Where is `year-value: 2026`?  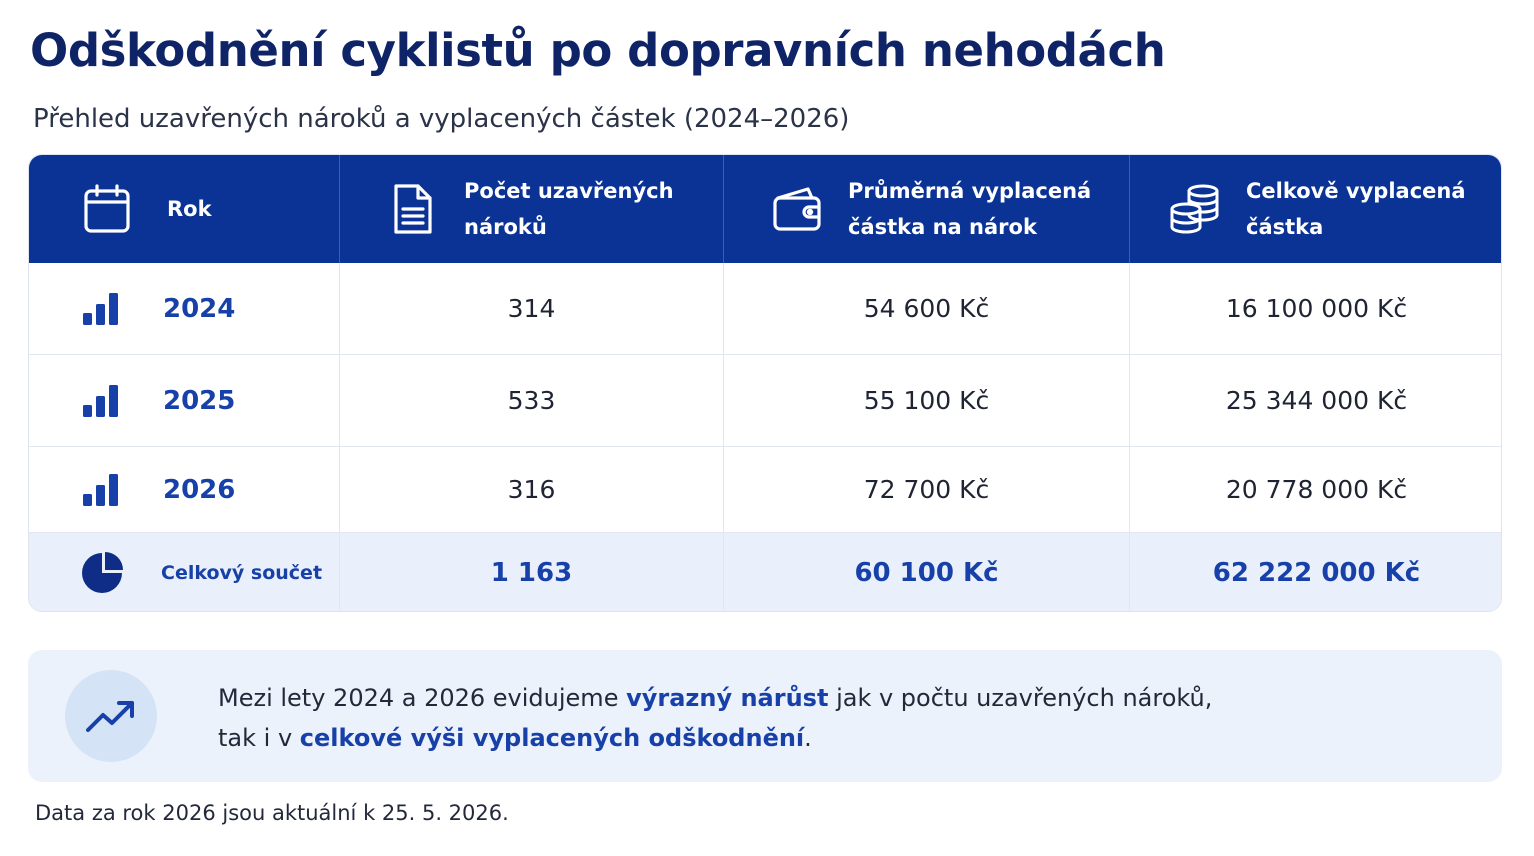
year-value: 2026 is located at coordinates (199, 489).